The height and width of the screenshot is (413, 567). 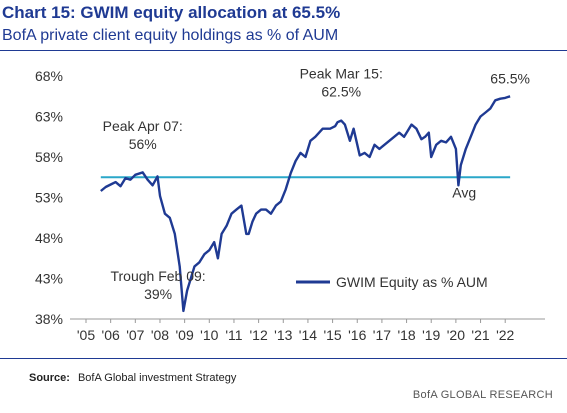 What do you see at coordinates (185, 335) in the screenshot?
I see `x-tick-label: '09` at bounding box center [185, 335].